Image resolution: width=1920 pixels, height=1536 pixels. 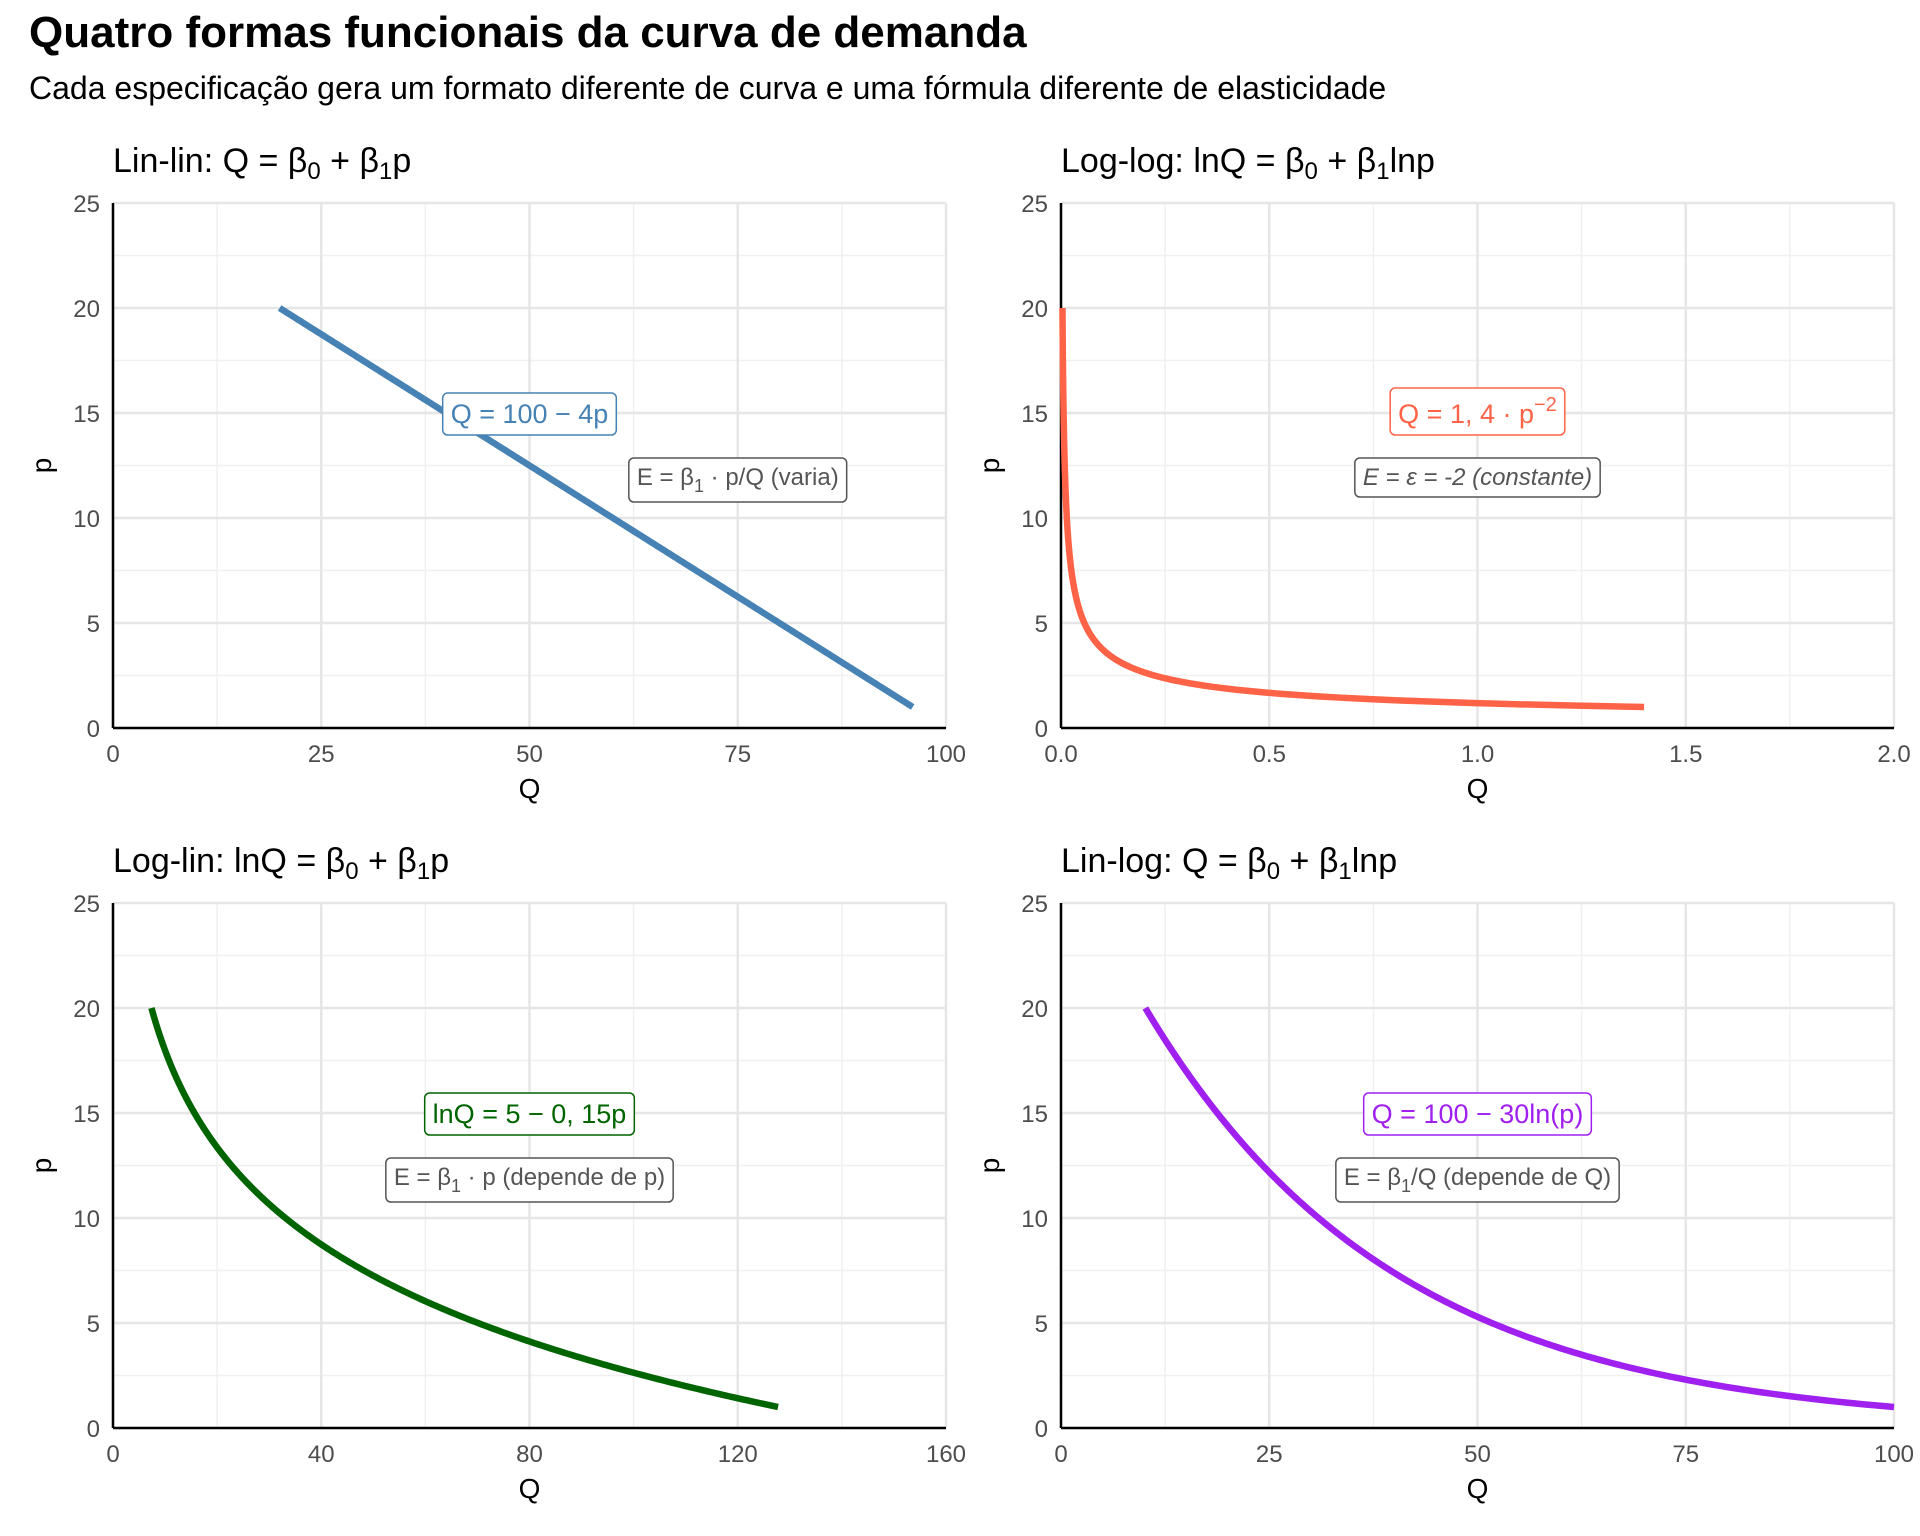 I want to click on svg-text: E = β1 · p (depende de p), so click(x=529, y=1180).